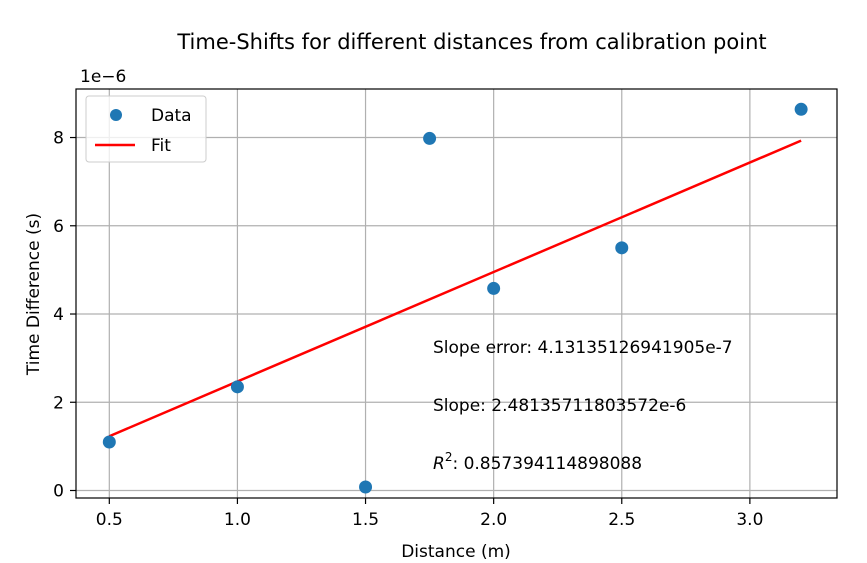 The width and height of the screenshot is (867, 563). What do you see at coordinates (583, 348) in the screenshot?
I see `slope-error-annotation: Slope error: 4.13135126941905e-7` at bounding box center [583, 348].